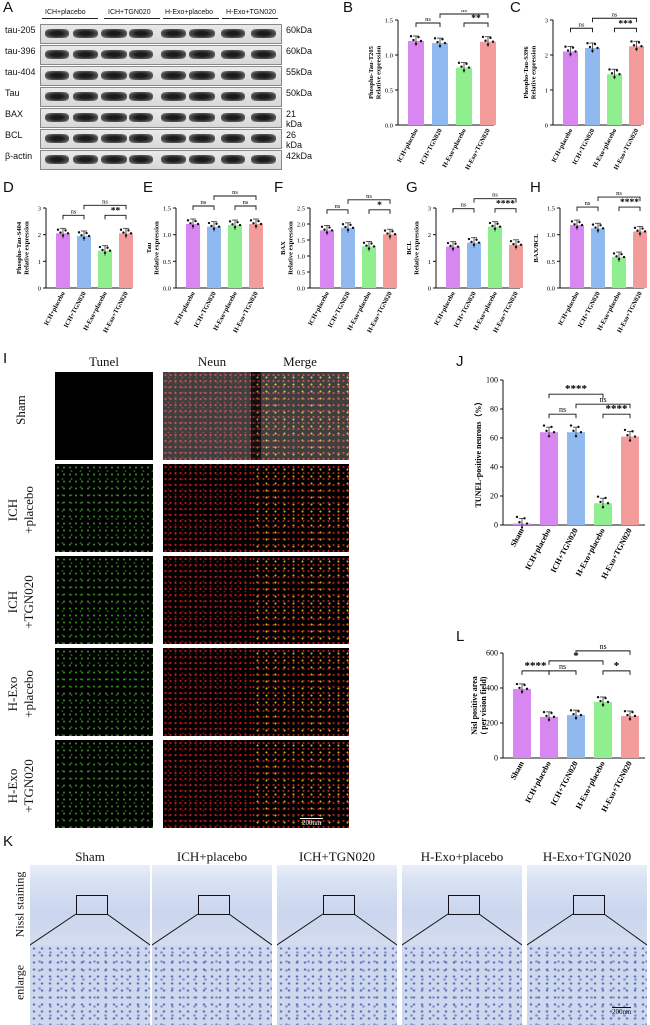  What do you see at coordinates (300, 600) in the screenshot?
I see `micrograph-merge` at bounding box center [300, 600].